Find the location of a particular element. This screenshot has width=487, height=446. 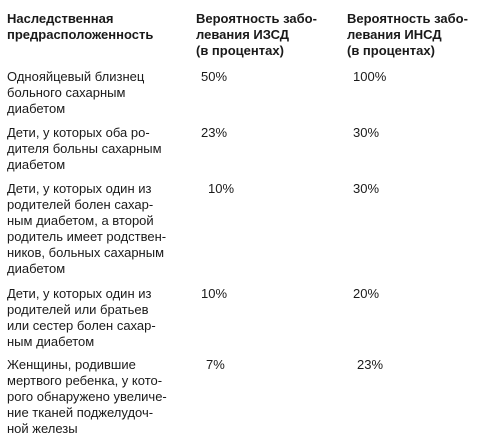

row-4-iddm: 10% is located at coordinates (214, 293).